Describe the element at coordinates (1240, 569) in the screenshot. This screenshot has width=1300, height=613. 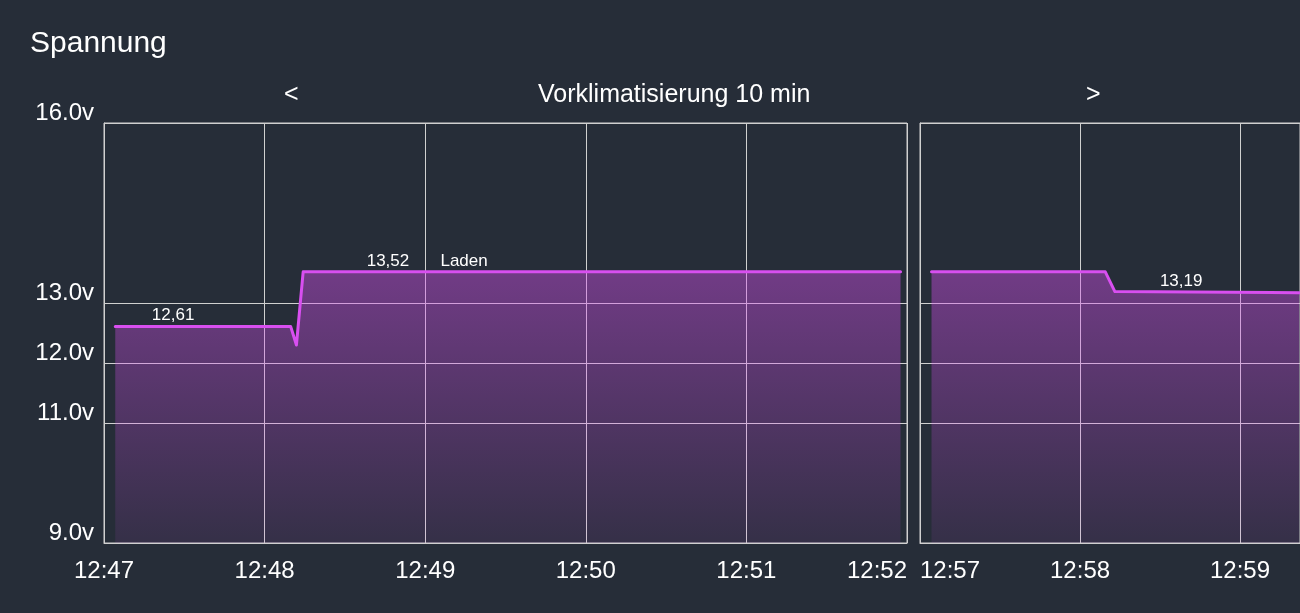
I see `x-tick-label: 12:59` at that location.